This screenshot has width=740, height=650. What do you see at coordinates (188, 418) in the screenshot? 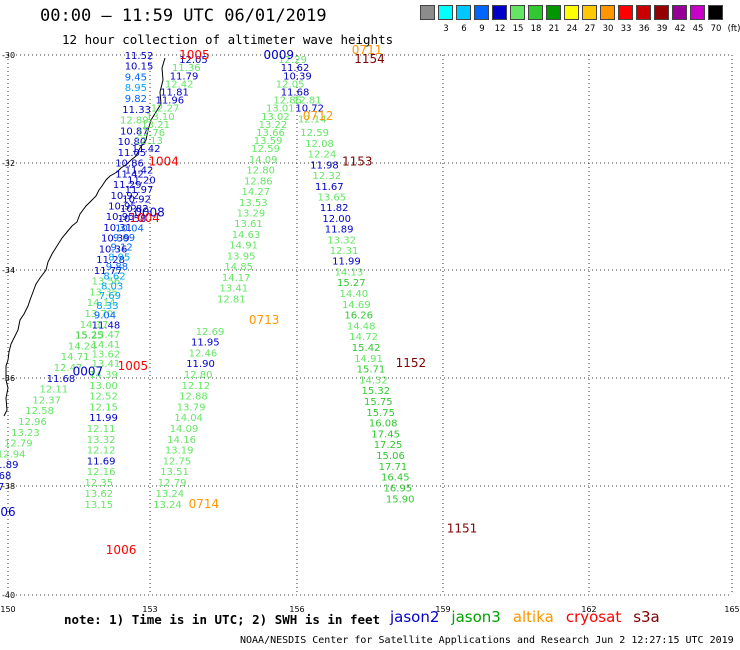
I see `wave-height-value: 14.04` at bounding box center [188, 418].